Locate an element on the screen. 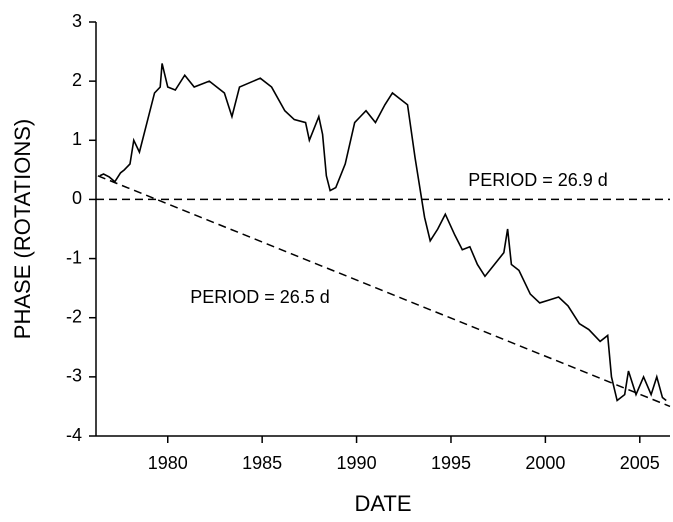 The height and width of the screenshot is (522, 673). y-tick-label: 0 is located at coordinates (77, 198).